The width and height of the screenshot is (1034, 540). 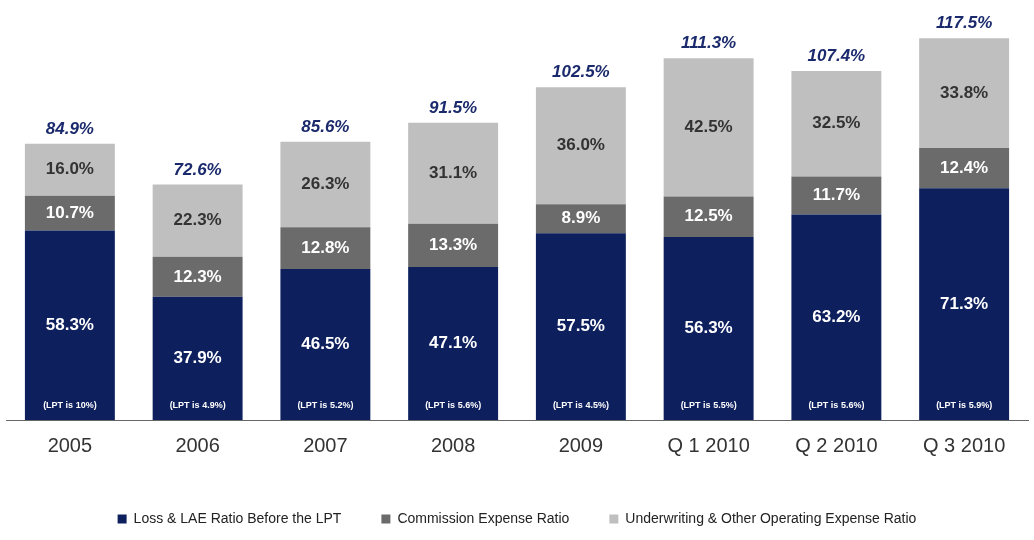 I want to click on data-label: 42.5%, so click(x=708, y=127).